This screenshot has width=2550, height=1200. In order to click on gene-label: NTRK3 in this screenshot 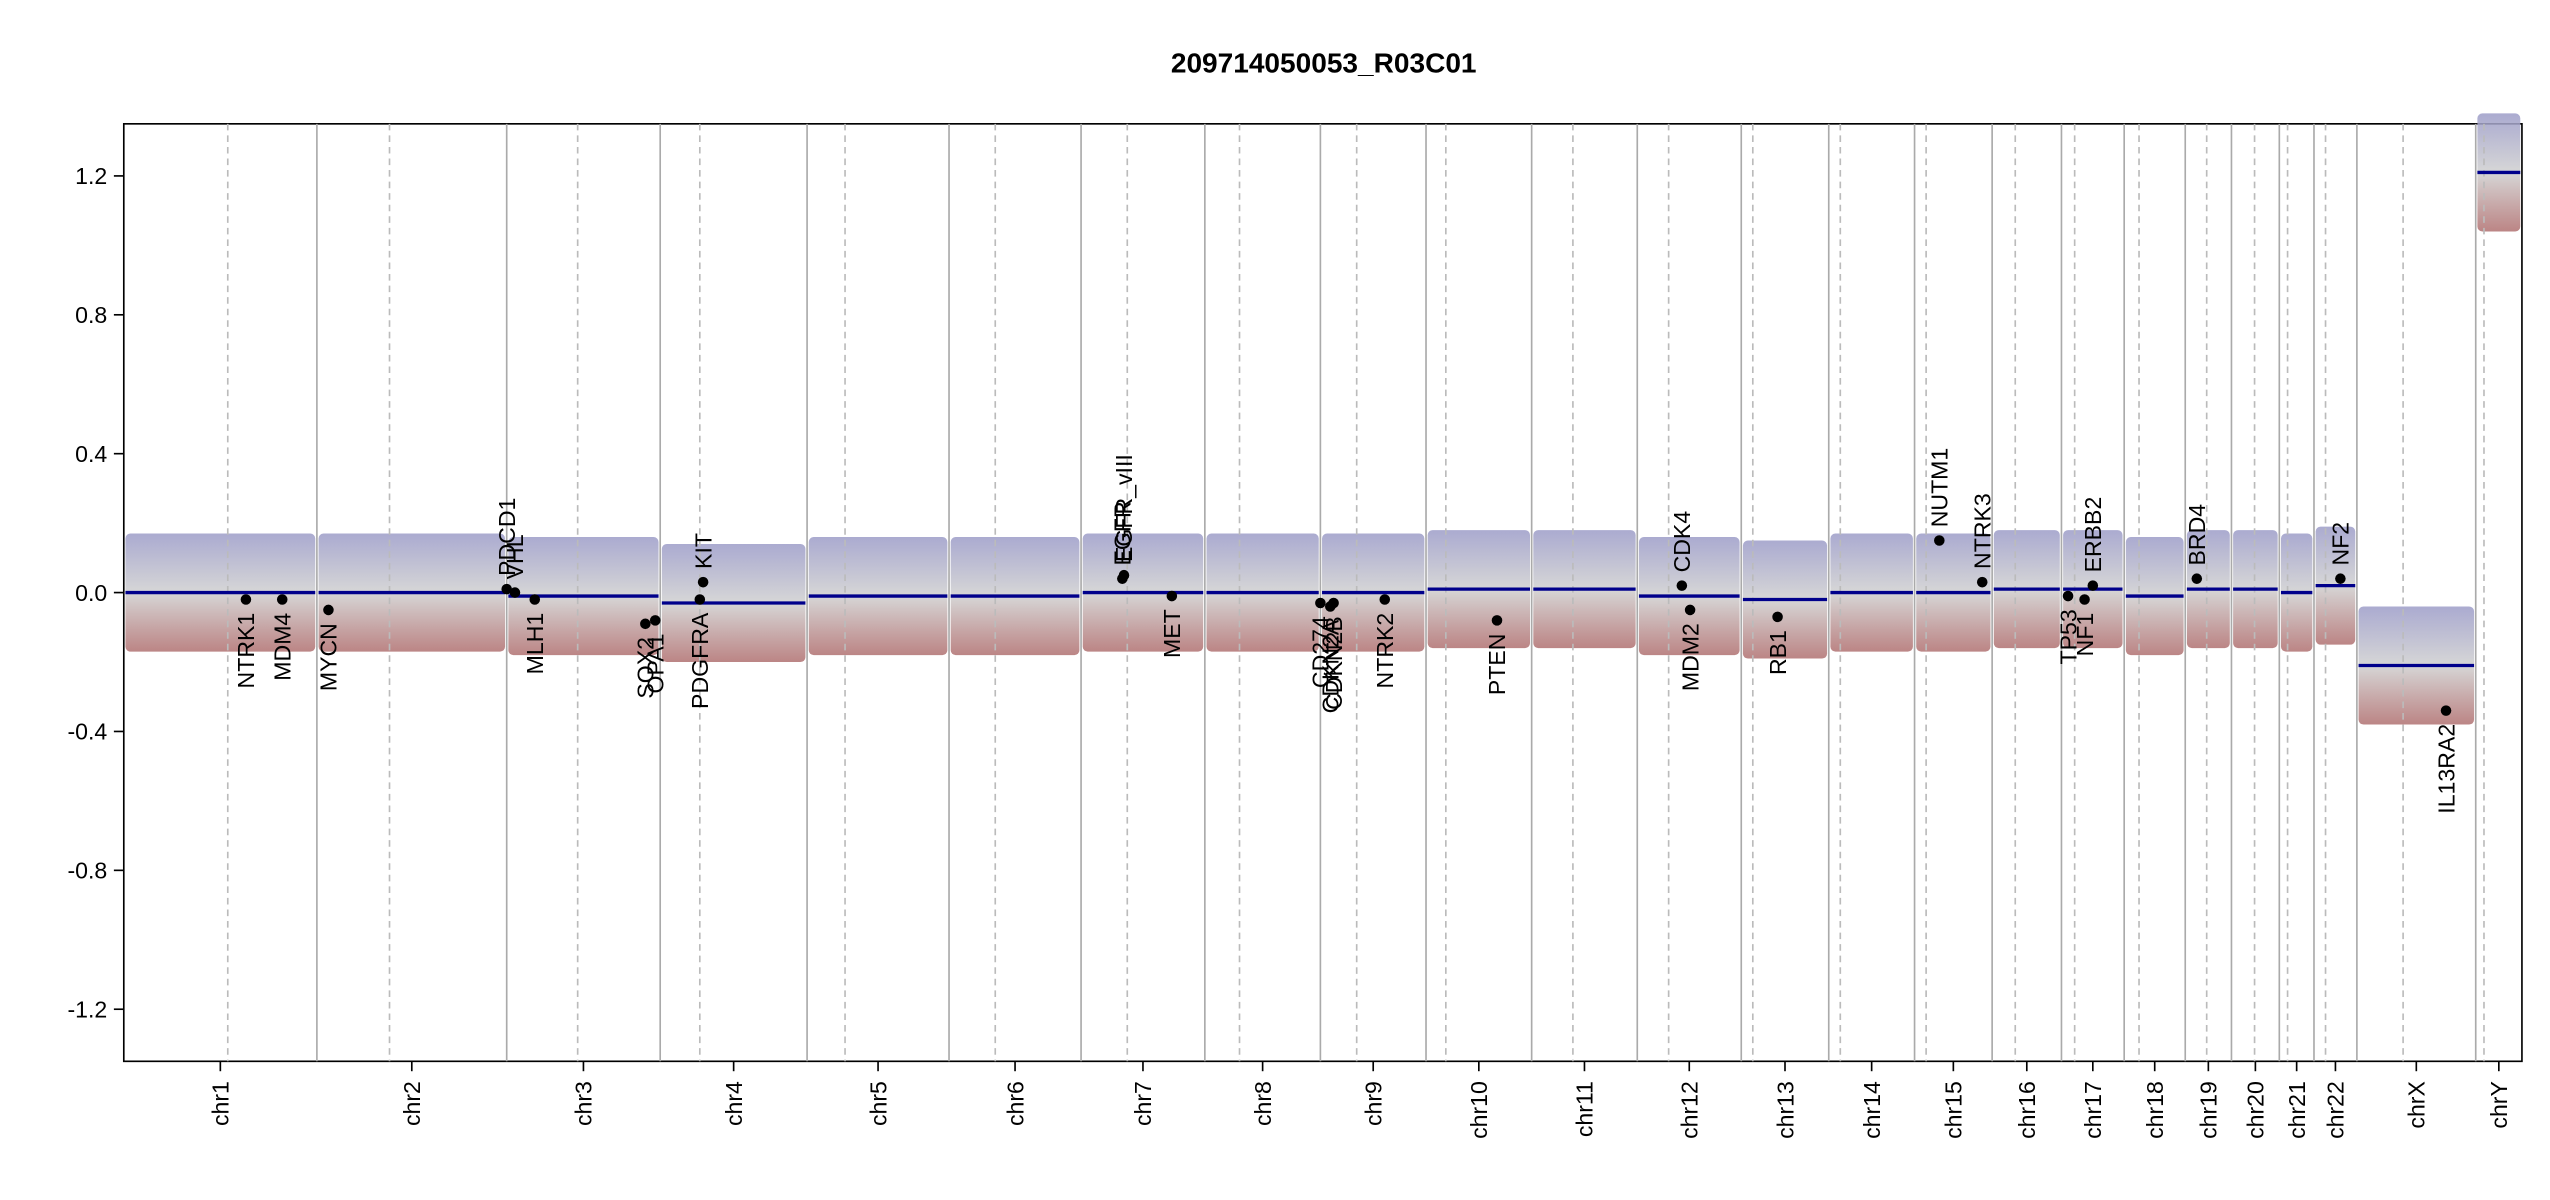, I will do `click(1982, 531)`.